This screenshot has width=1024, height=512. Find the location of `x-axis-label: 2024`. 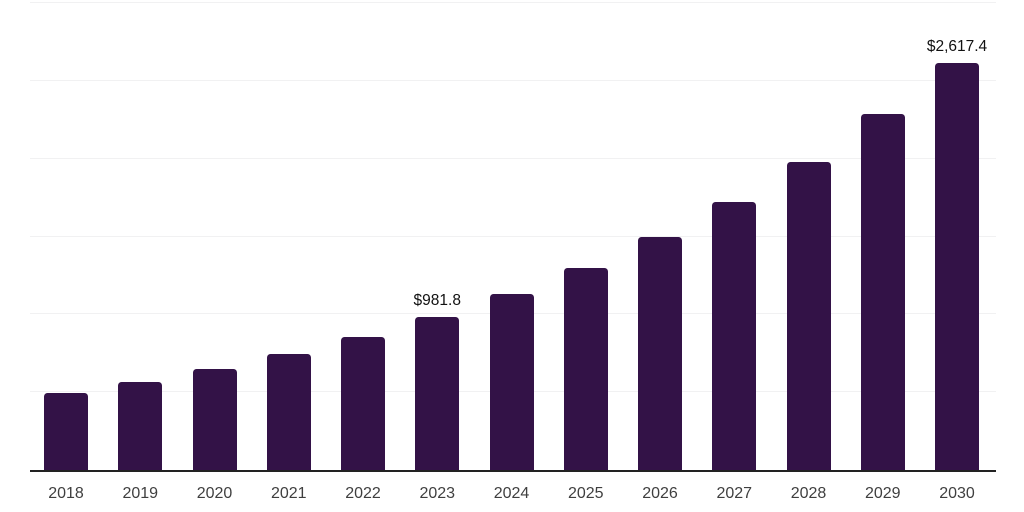

x-axis-label: 2024 is located at coordinates (511, 493).